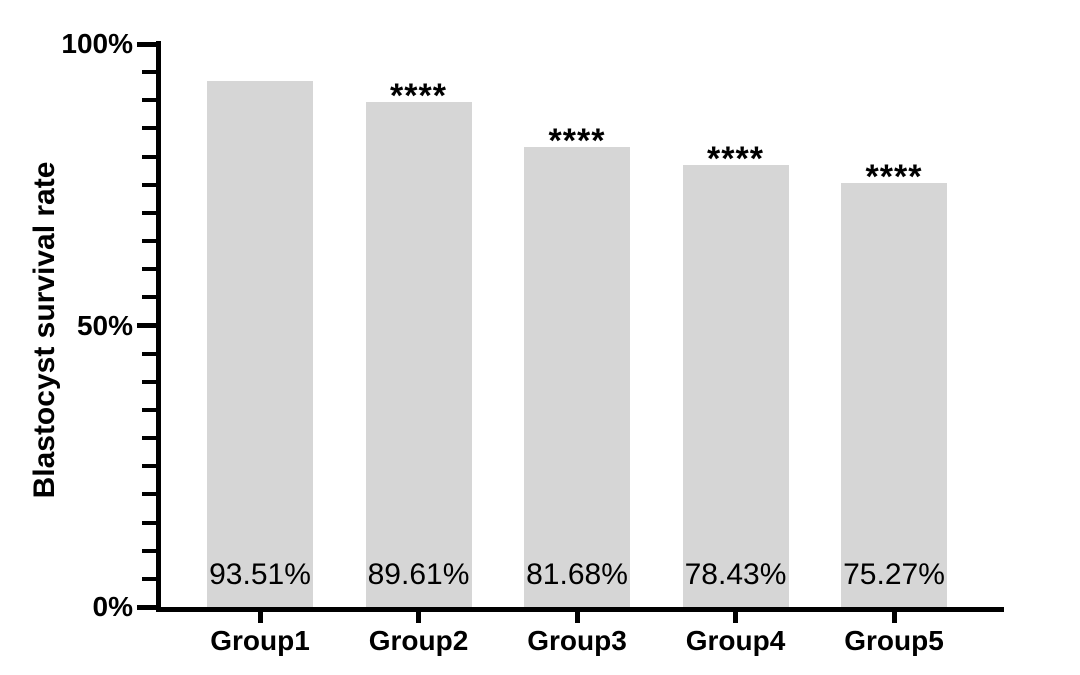 This screenshot has width=1080, height=675. What do you see at coordinates (577, 640) in the screenshot?
I see `x-tick-label-group3: Group3` at bounding box center [577, 640].